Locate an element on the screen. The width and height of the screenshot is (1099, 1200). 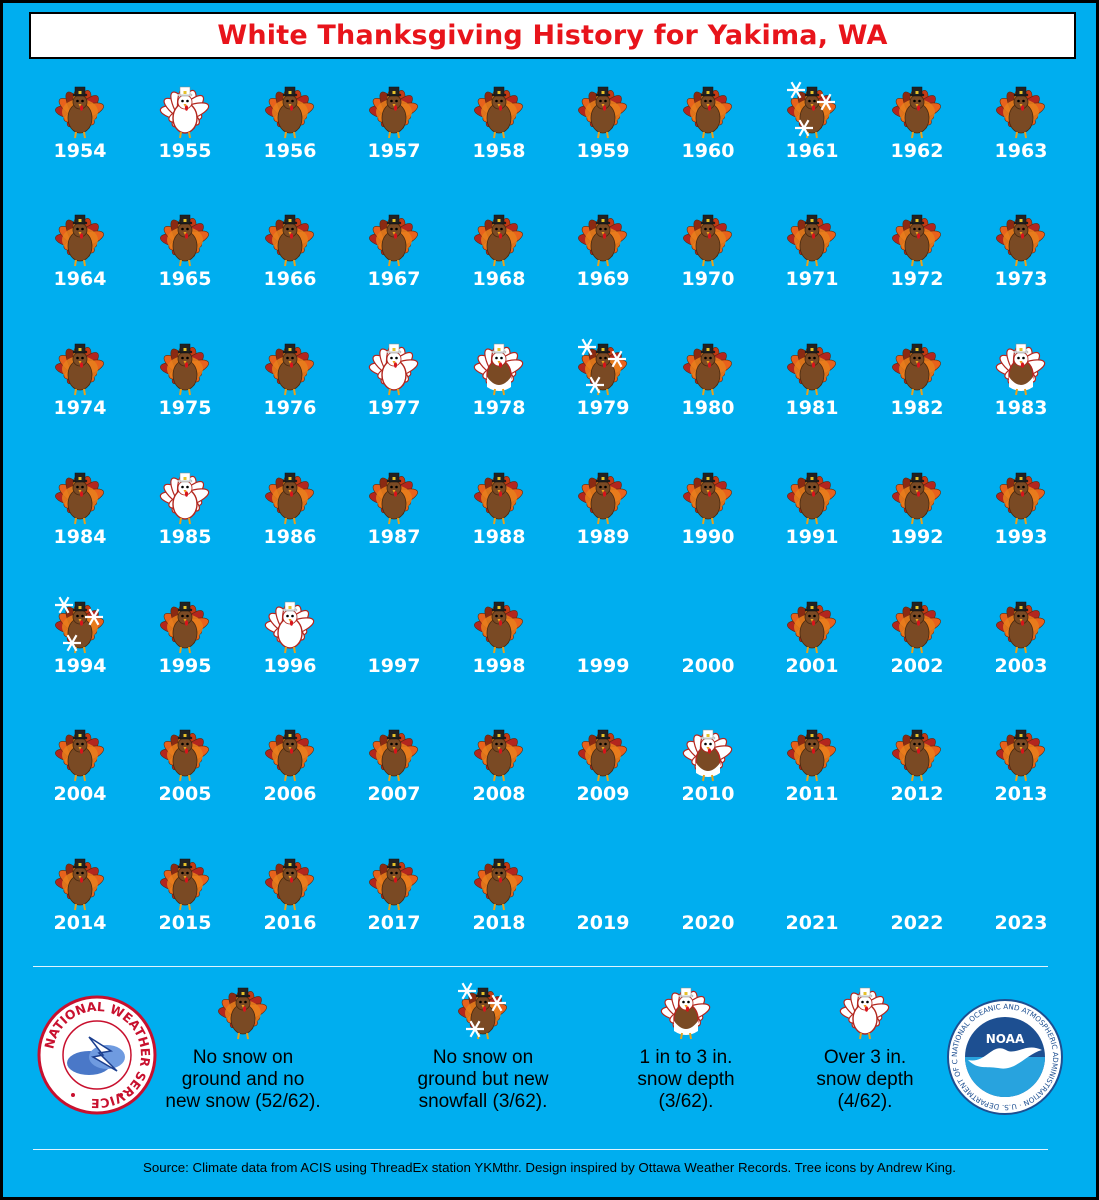
year-cell: 2013 is located at coordinates (1021, 779).